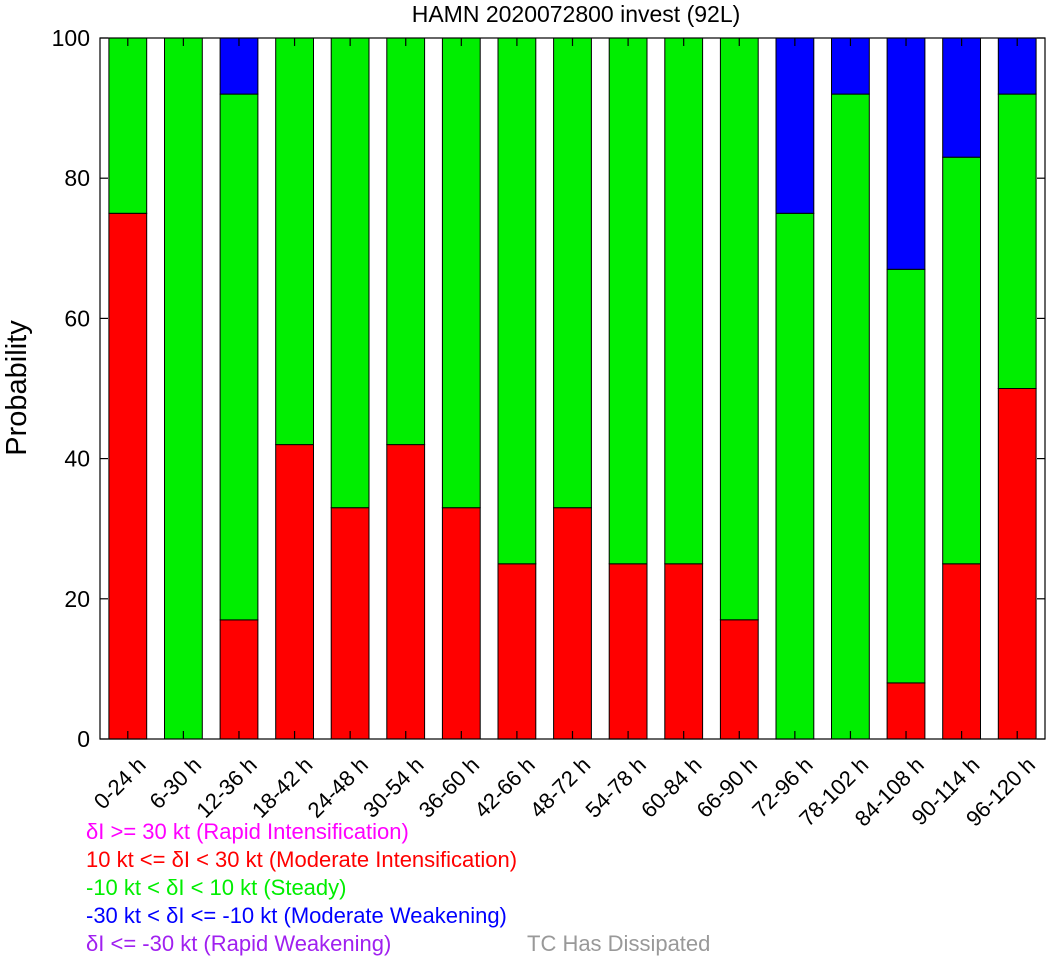 The image size is (1057, 960). What do you see at coordinates (962, 360) in the screenshot?
I see `bar-segment-90-114h-s2` at bounding box center [962, 360].